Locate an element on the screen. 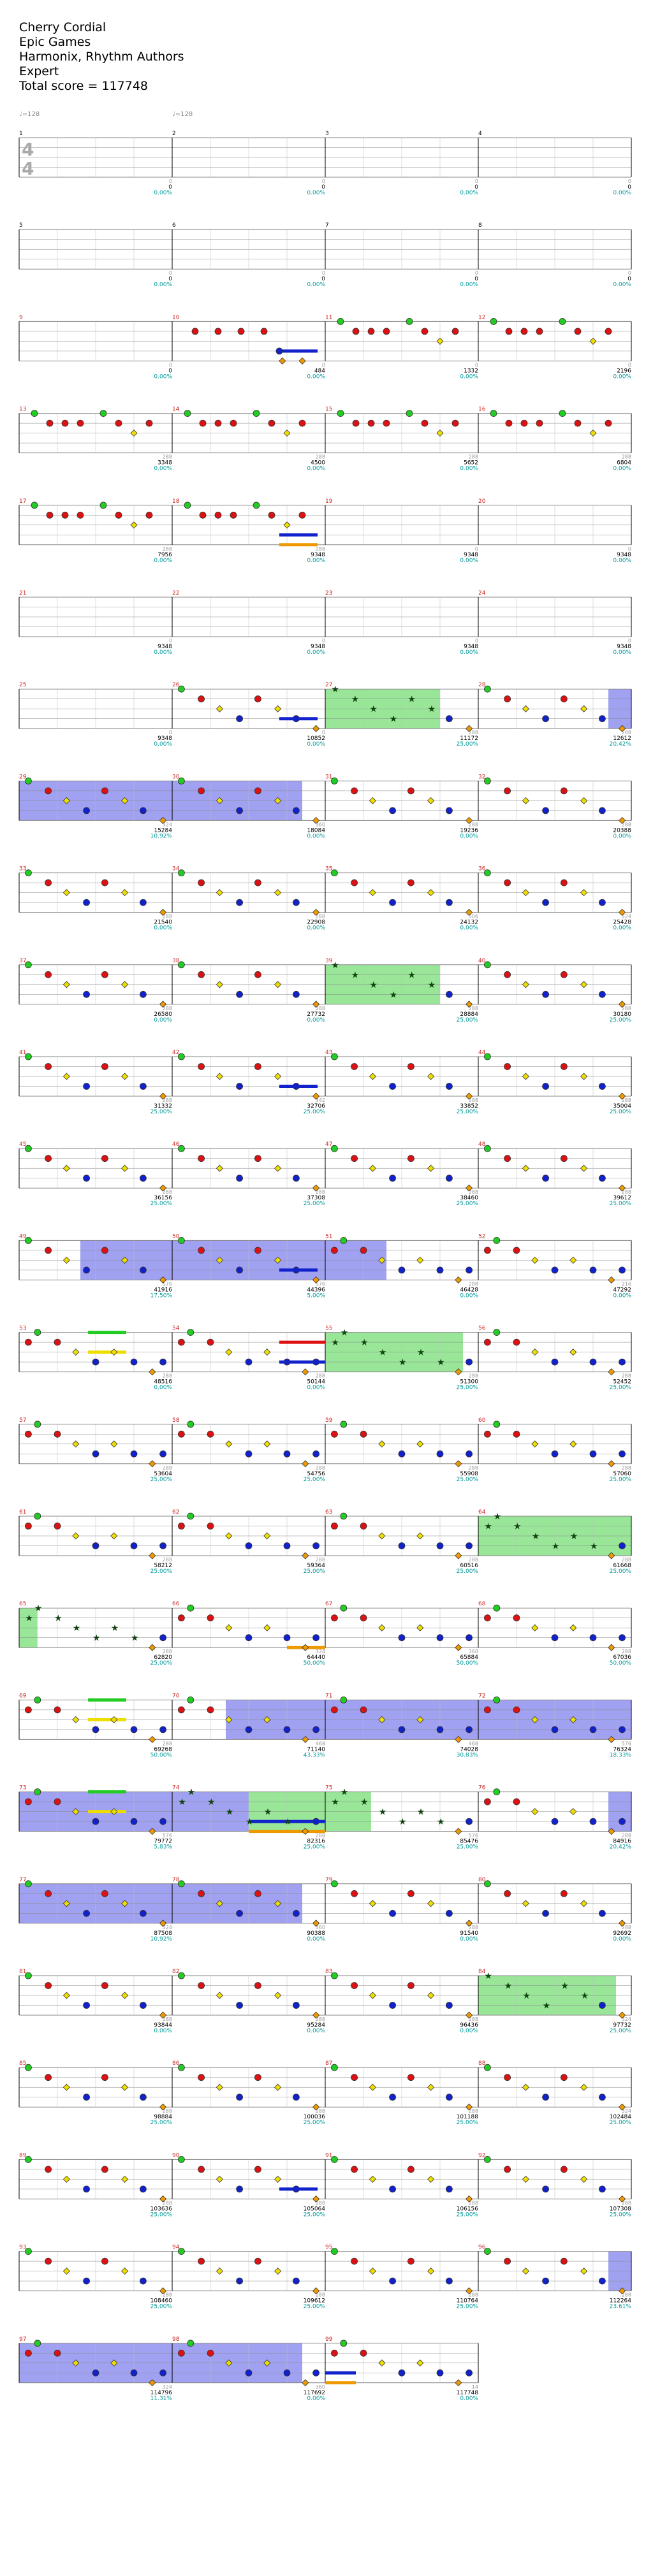 The image size is (653, 2576). measure-score: 30180 is located at coordinates (622, 1014).